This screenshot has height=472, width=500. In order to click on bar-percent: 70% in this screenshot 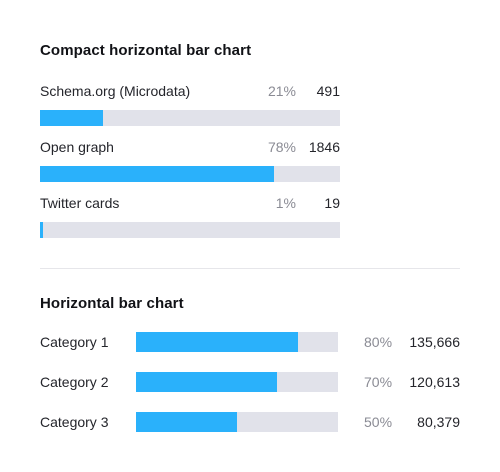, I will do `click(378, 382)`.